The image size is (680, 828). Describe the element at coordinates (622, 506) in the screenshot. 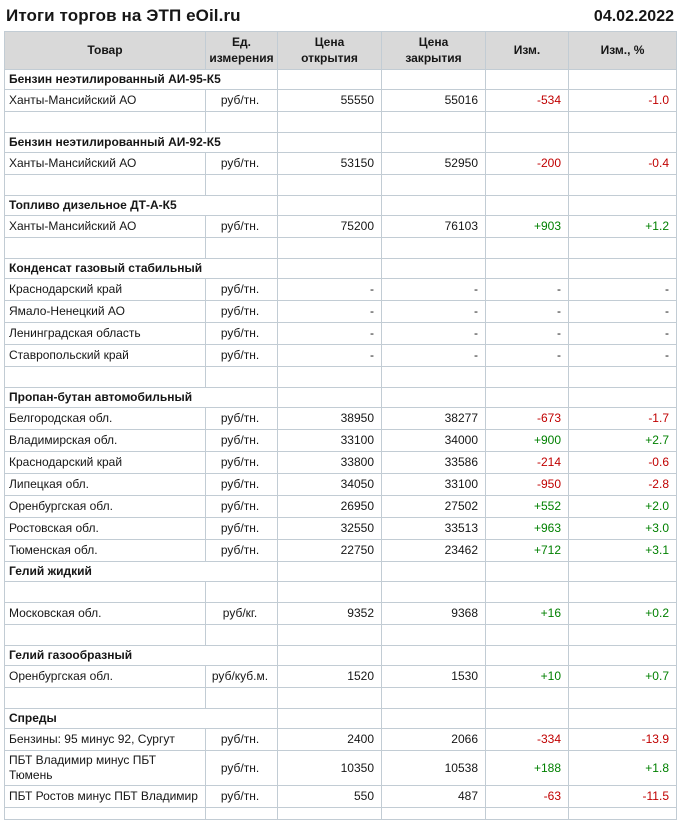

I see `cell-change-pct: +2.0` at that location.